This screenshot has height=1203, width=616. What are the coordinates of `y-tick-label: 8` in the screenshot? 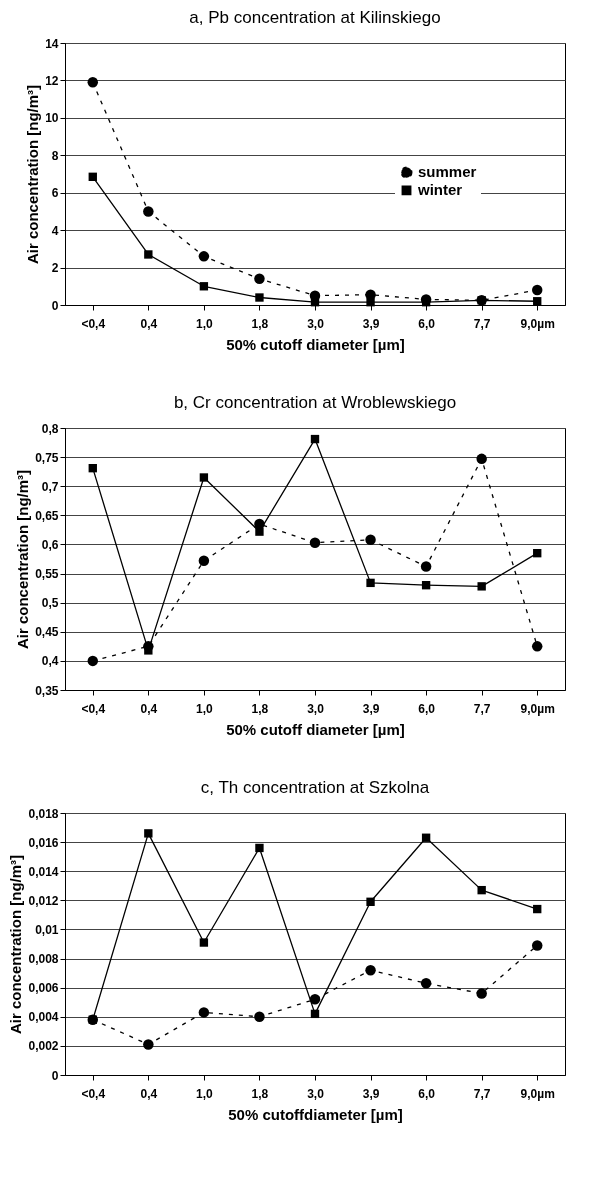 It's located at (55, 155).